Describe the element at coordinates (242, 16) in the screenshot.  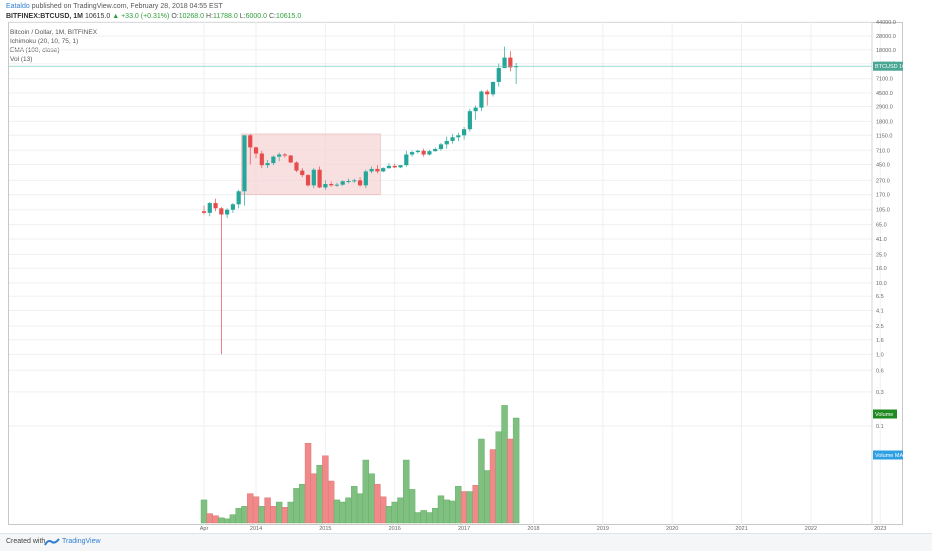
I see `low-label: L:` at that location.